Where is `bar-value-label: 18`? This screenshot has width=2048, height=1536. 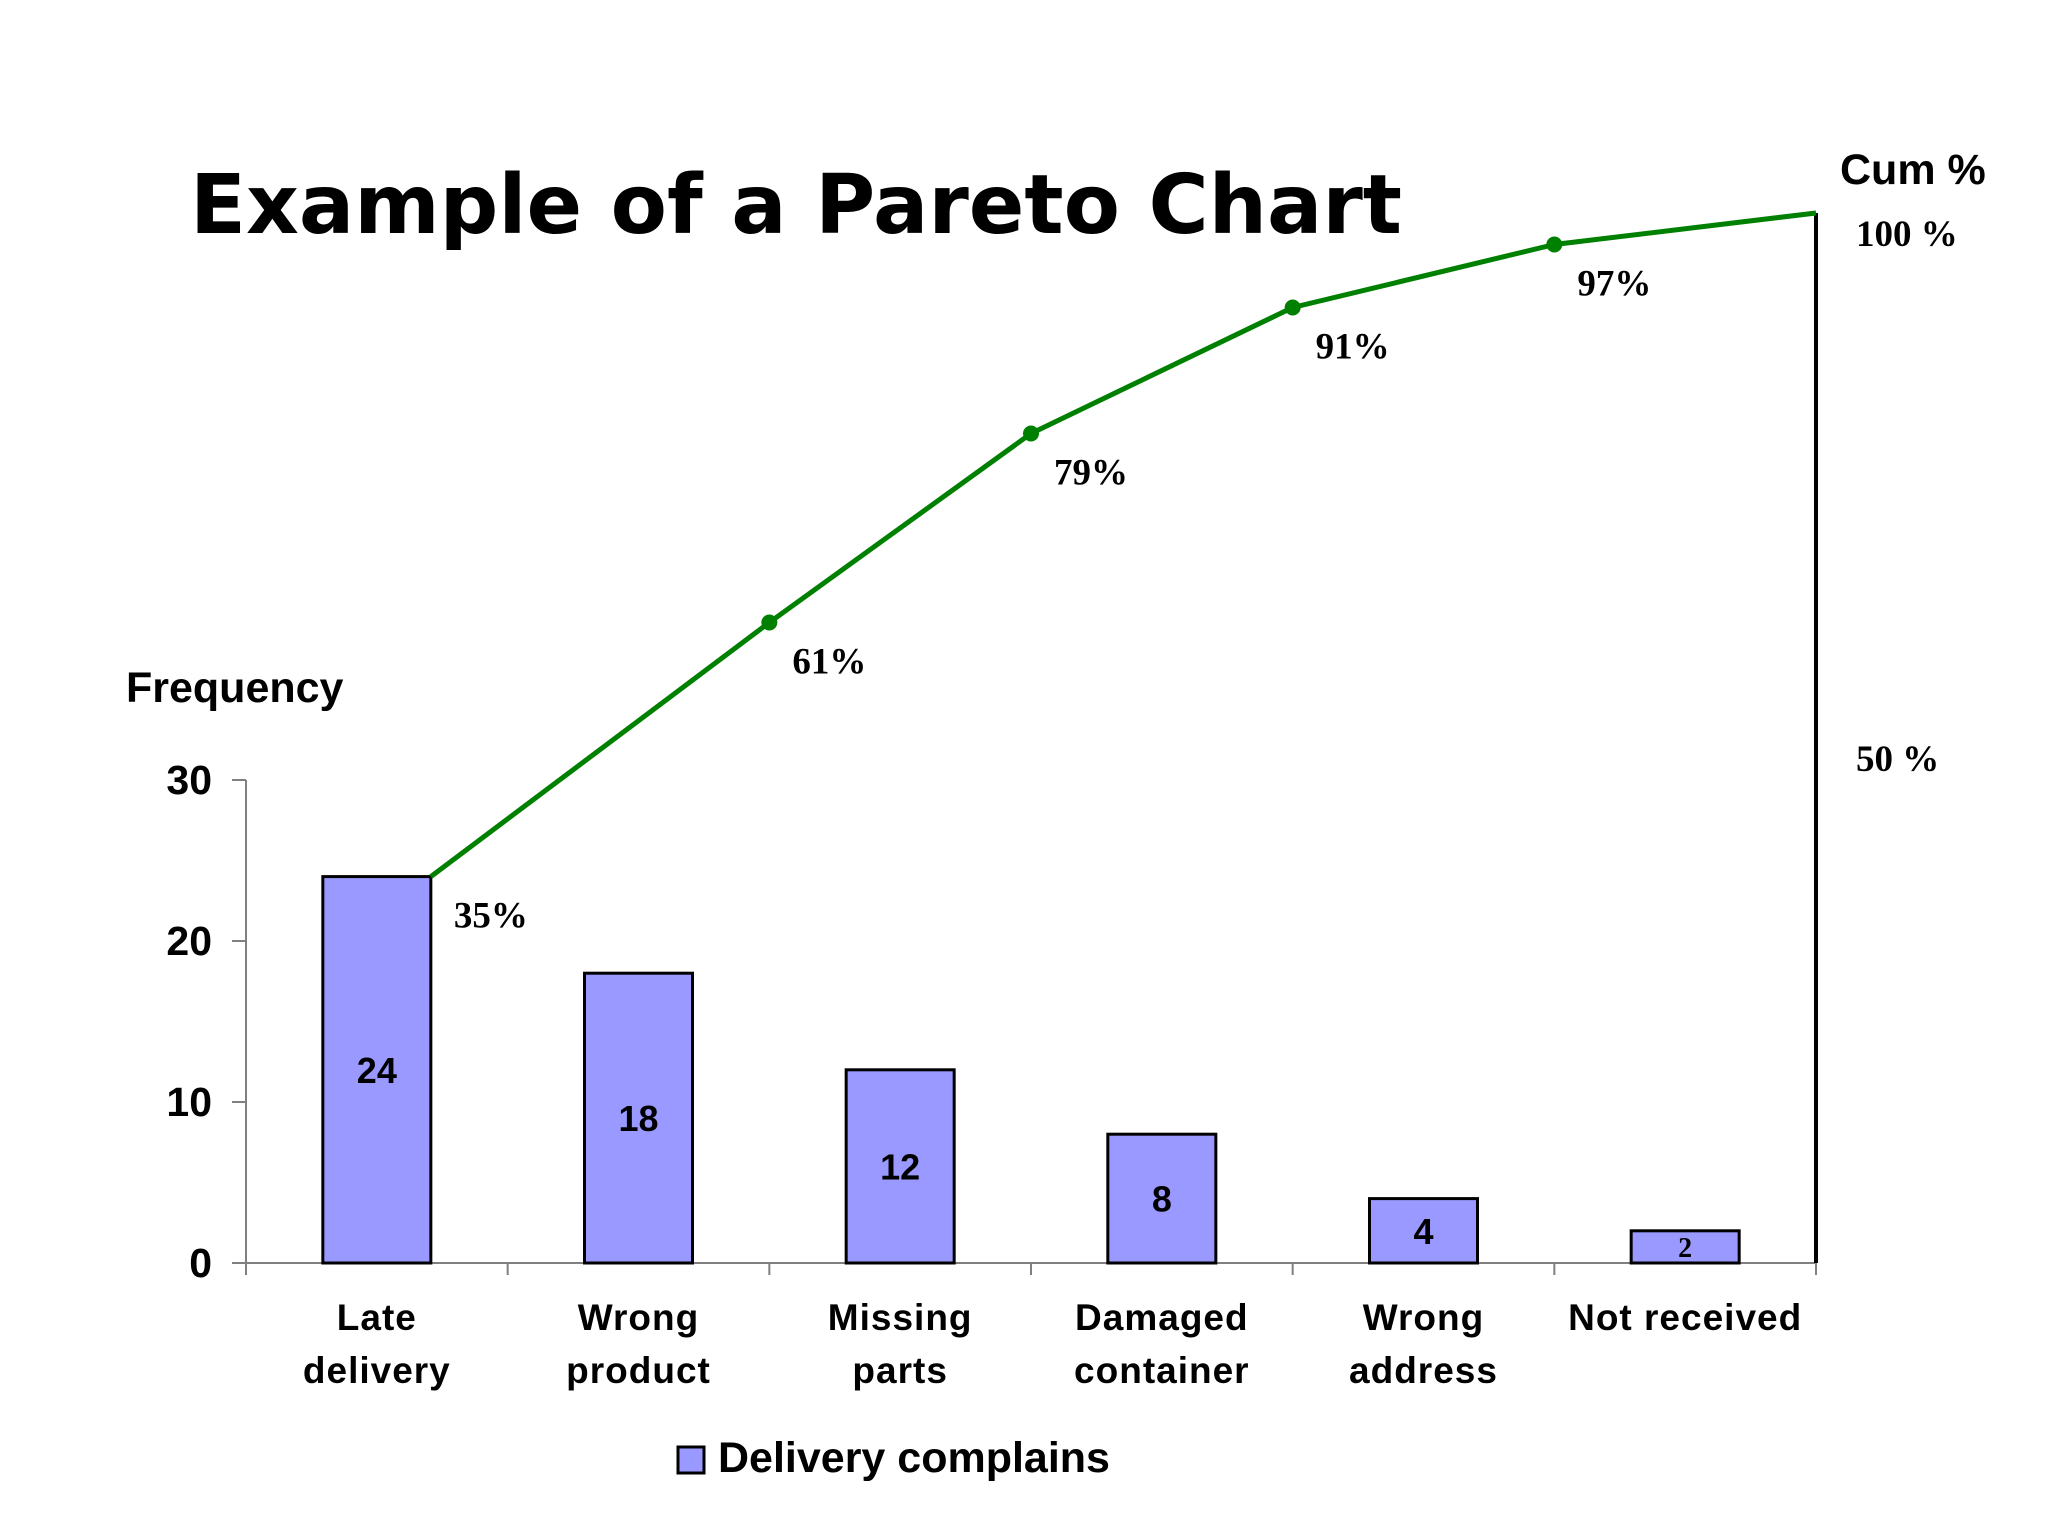 bar-value-label: 18 is located at coordinates (638, 1118).